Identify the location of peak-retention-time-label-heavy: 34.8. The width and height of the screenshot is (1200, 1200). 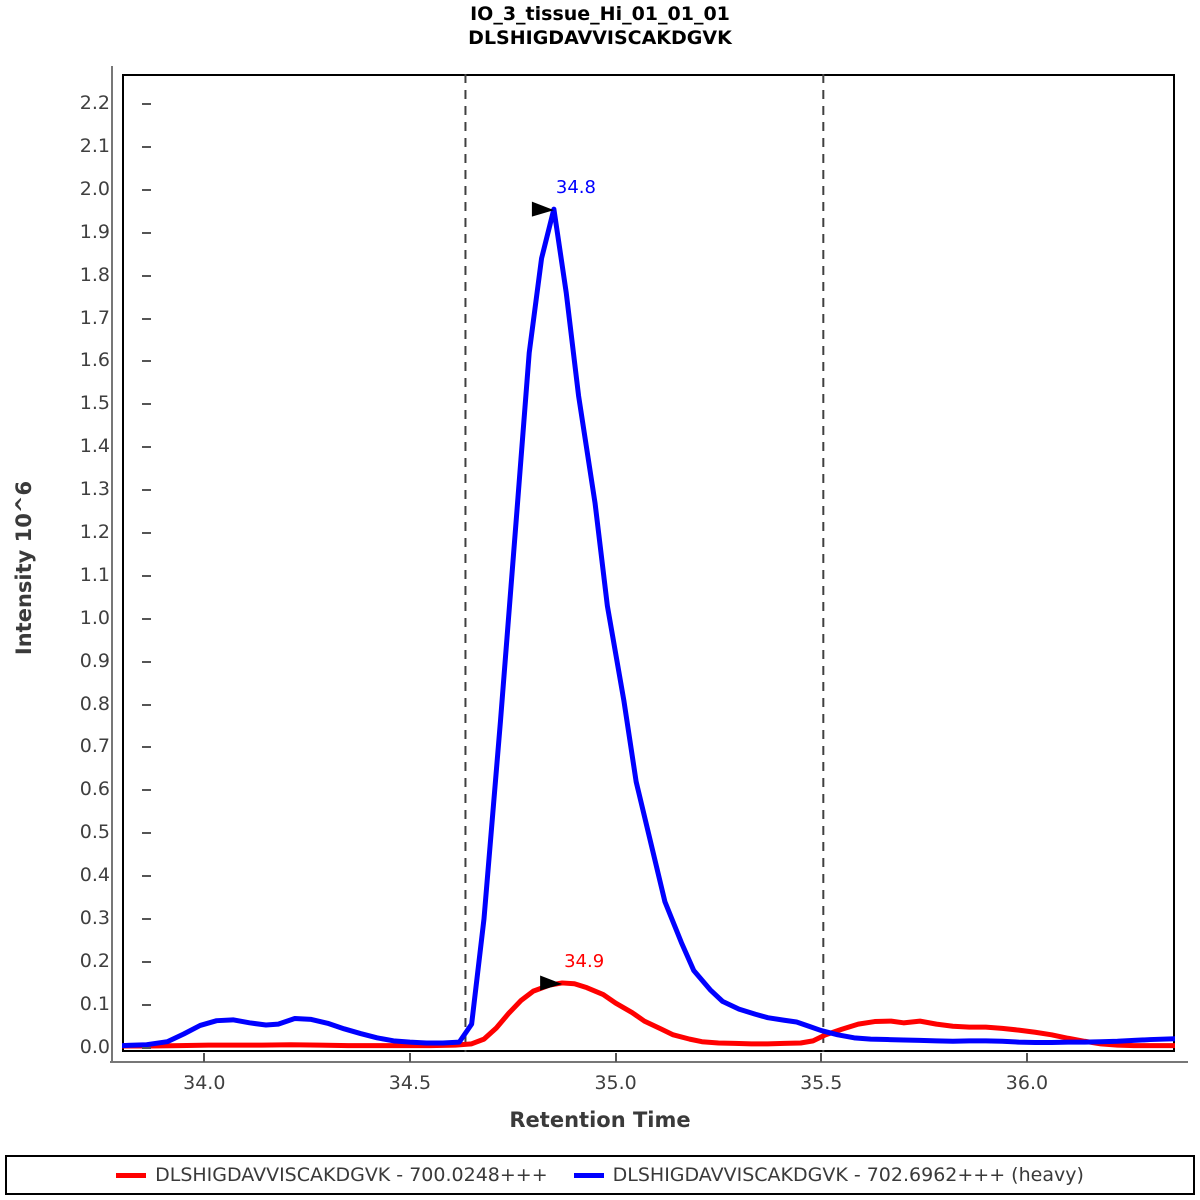
(575, 188).